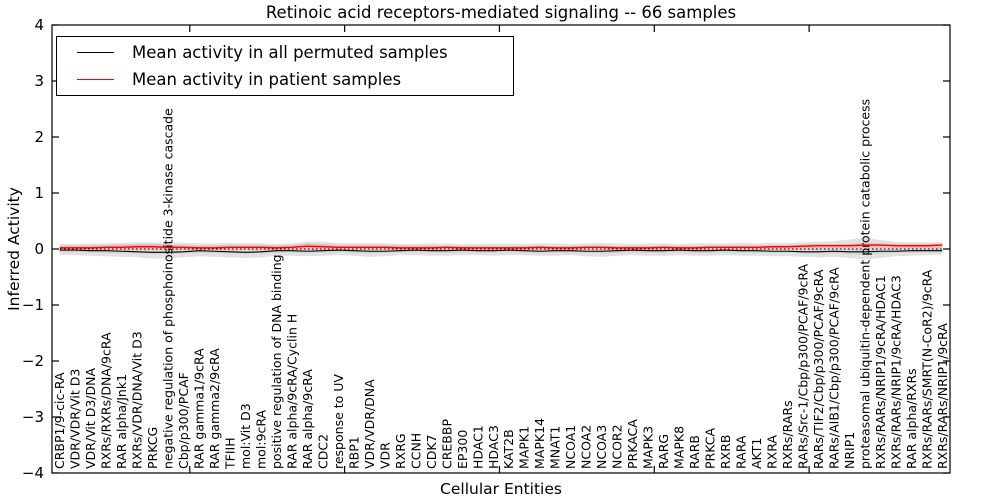 This screenshot has width=1000, height=500. What do you see at coordinates (33, 473) in the screenshot?
I see `y-tick-label: −4` at bounding box center [33, 473].